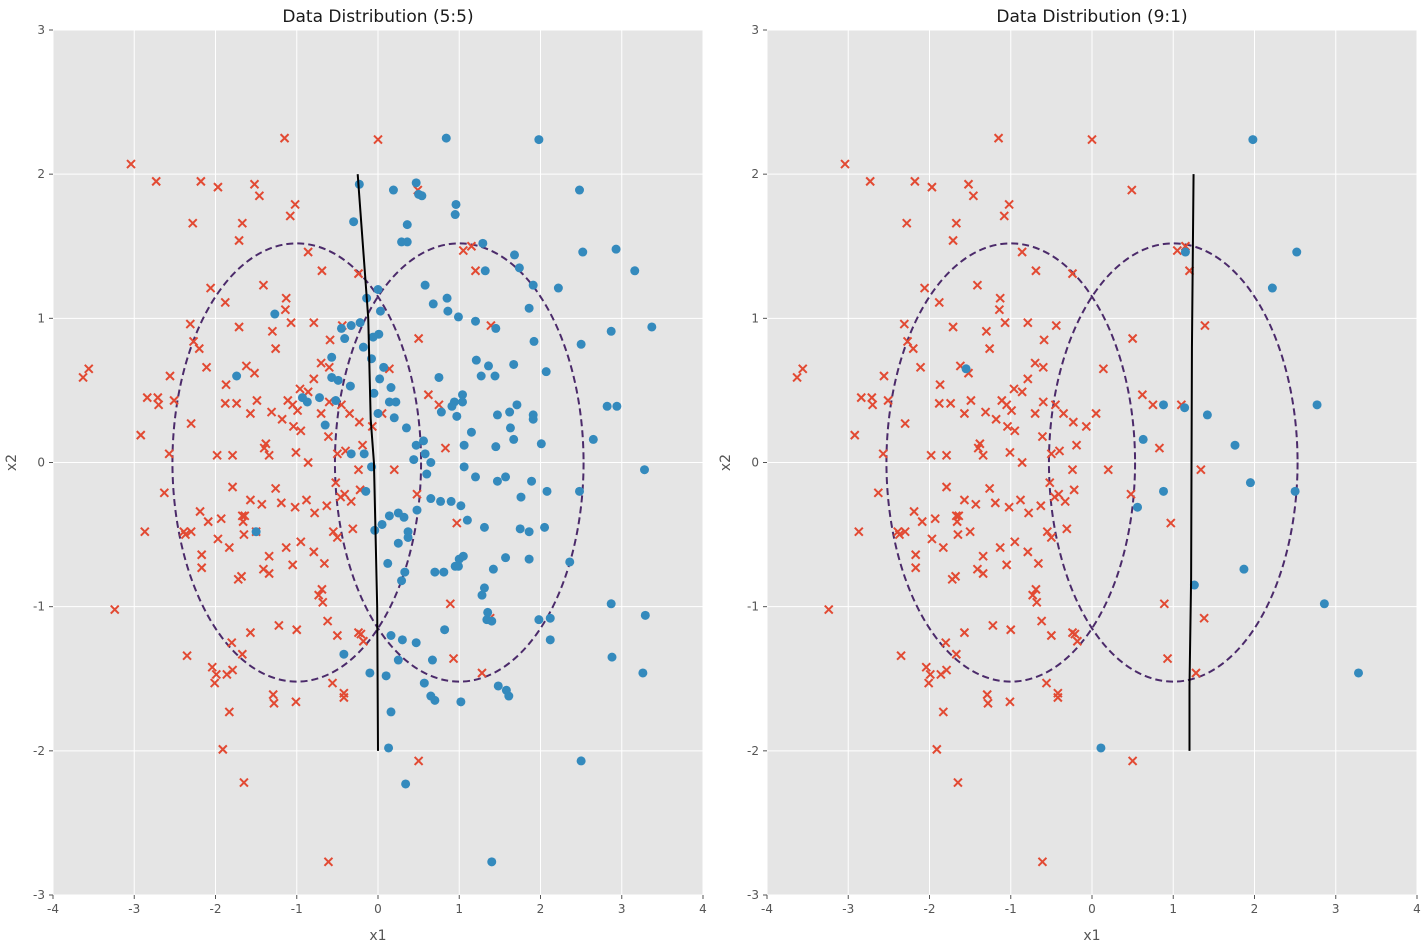  What do you see at coordinates (377, 17) in the screenshot?
I see `chart-title: Data Distribution (5:5)` at bounding box center [377, 17].